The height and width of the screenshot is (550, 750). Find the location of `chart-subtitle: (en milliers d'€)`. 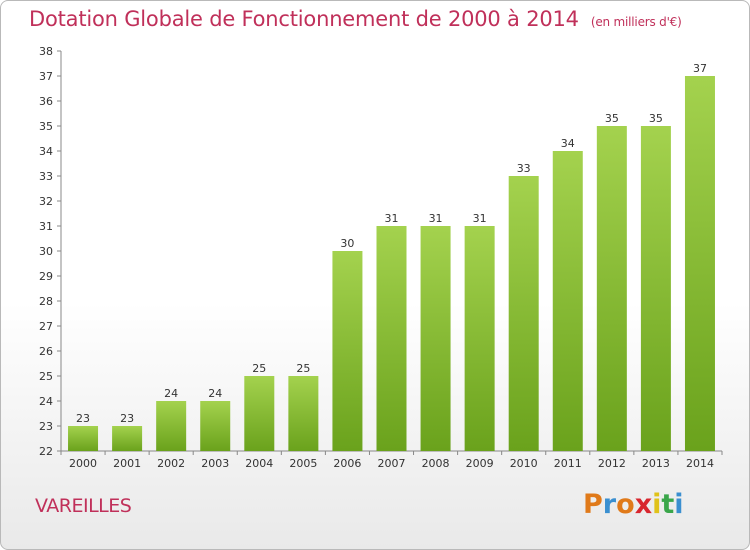

chart-subtitle: (en milliers d'€) is located at coordinates (636, 22).